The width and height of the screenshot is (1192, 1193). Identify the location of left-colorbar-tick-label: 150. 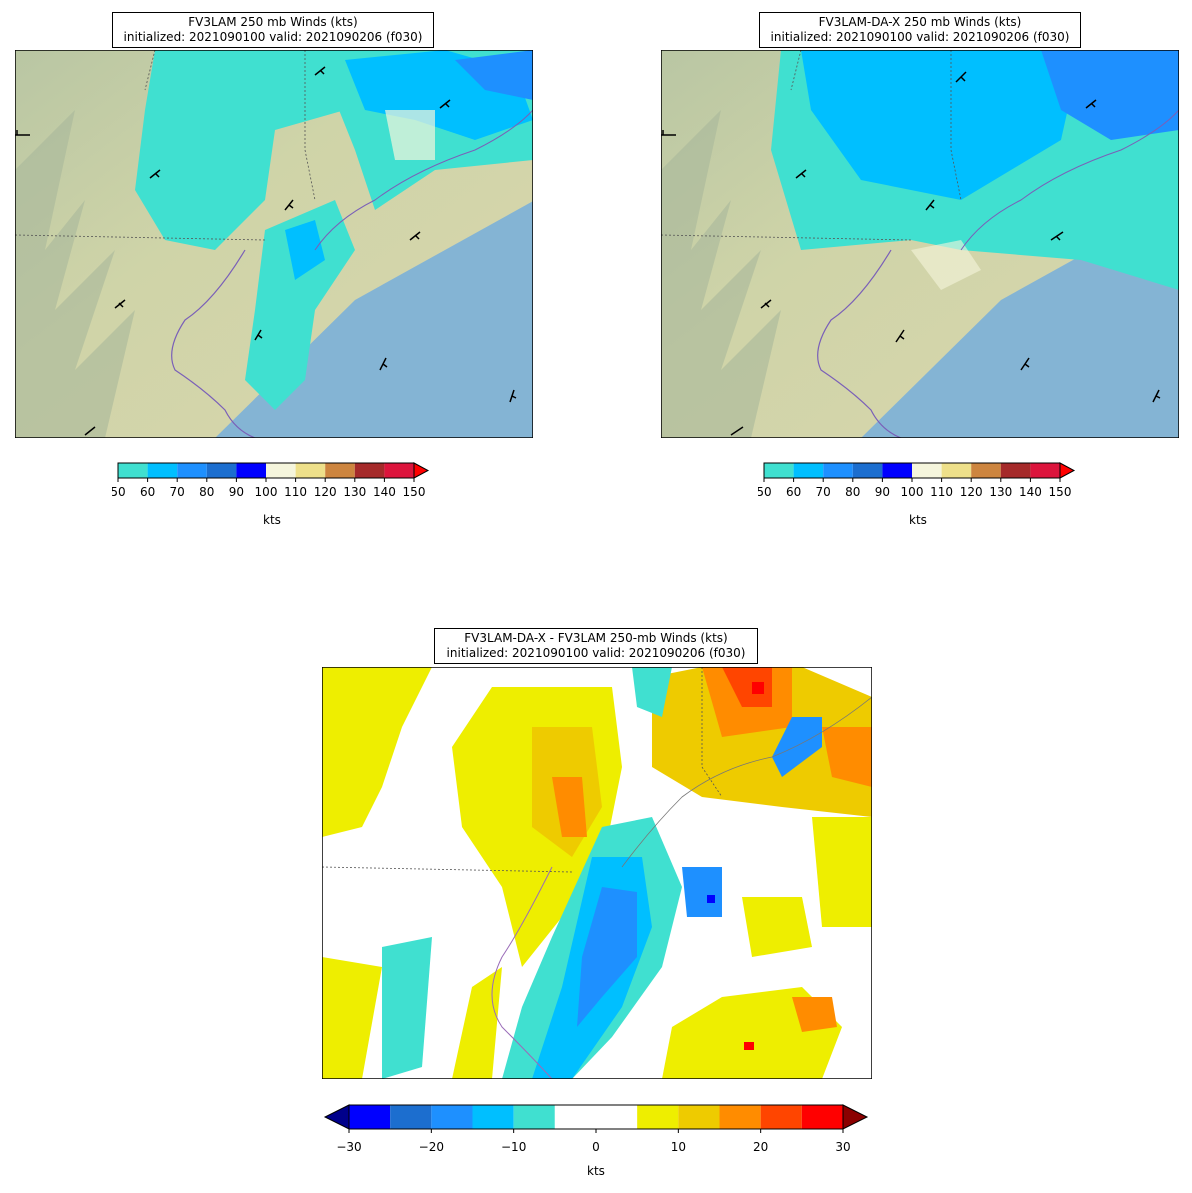
(414, 492).